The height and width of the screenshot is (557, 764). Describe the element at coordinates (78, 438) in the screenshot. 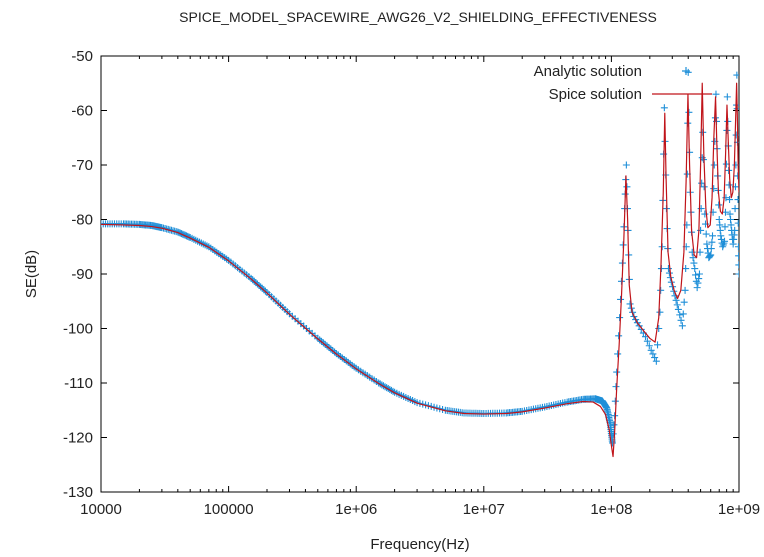

I see `y-tick-label: -120` at that location.